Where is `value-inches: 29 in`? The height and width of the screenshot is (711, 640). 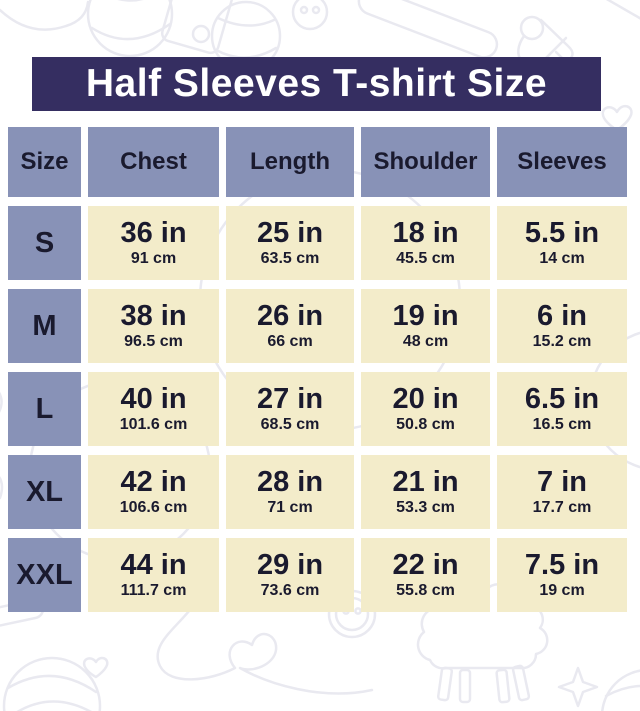 value-inches: 29 in is located at coordinates (290, 564).